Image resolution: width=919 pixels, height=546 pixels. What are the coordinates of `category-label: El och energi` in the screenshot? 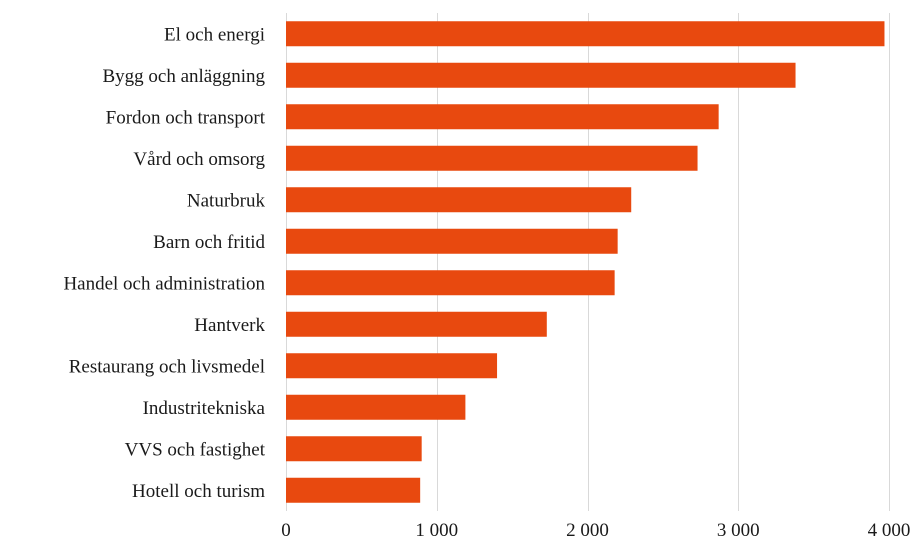 It's located at (214, 34).